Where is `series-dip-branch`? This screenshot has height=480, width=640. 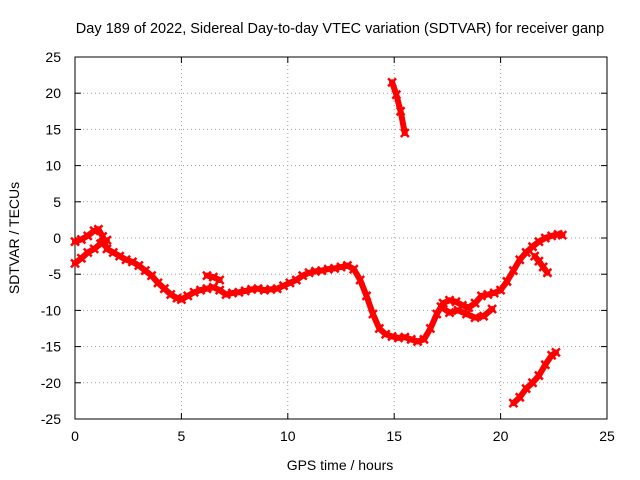 series-dip-branch is located at coordinates (466, 312).